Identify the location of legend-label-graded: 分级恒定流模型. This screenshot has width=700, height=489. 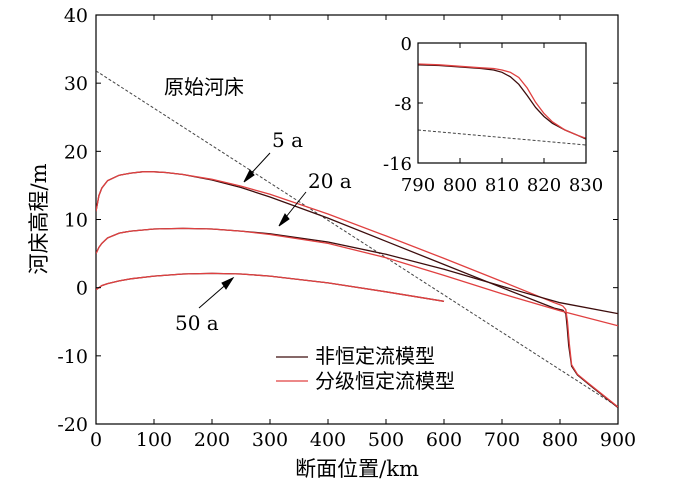
(385, 381).